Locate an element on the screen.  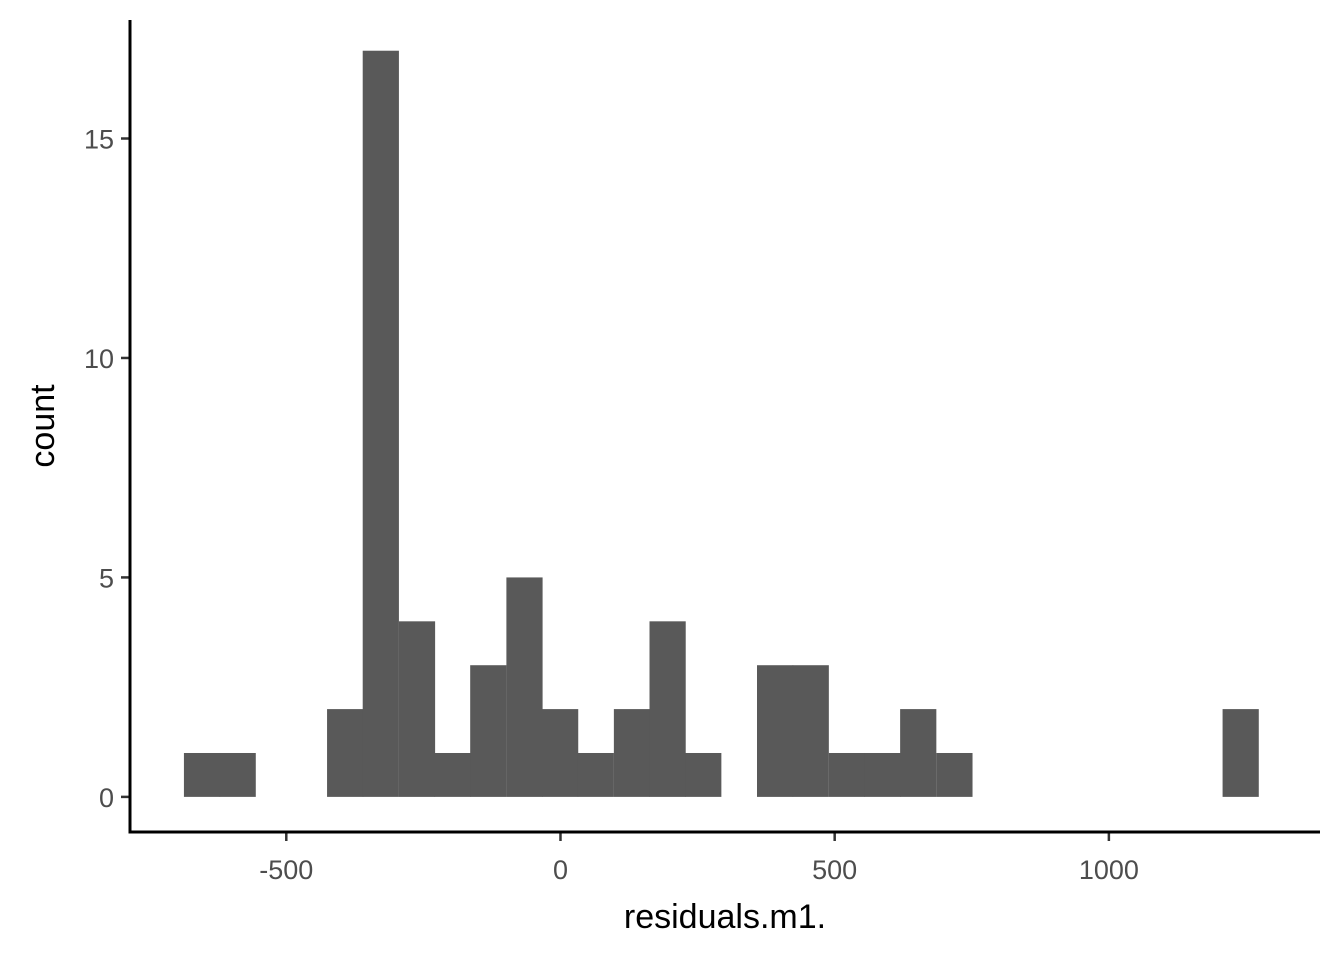
y-tick-label-1: 5 is located at coordinates (106, 578).